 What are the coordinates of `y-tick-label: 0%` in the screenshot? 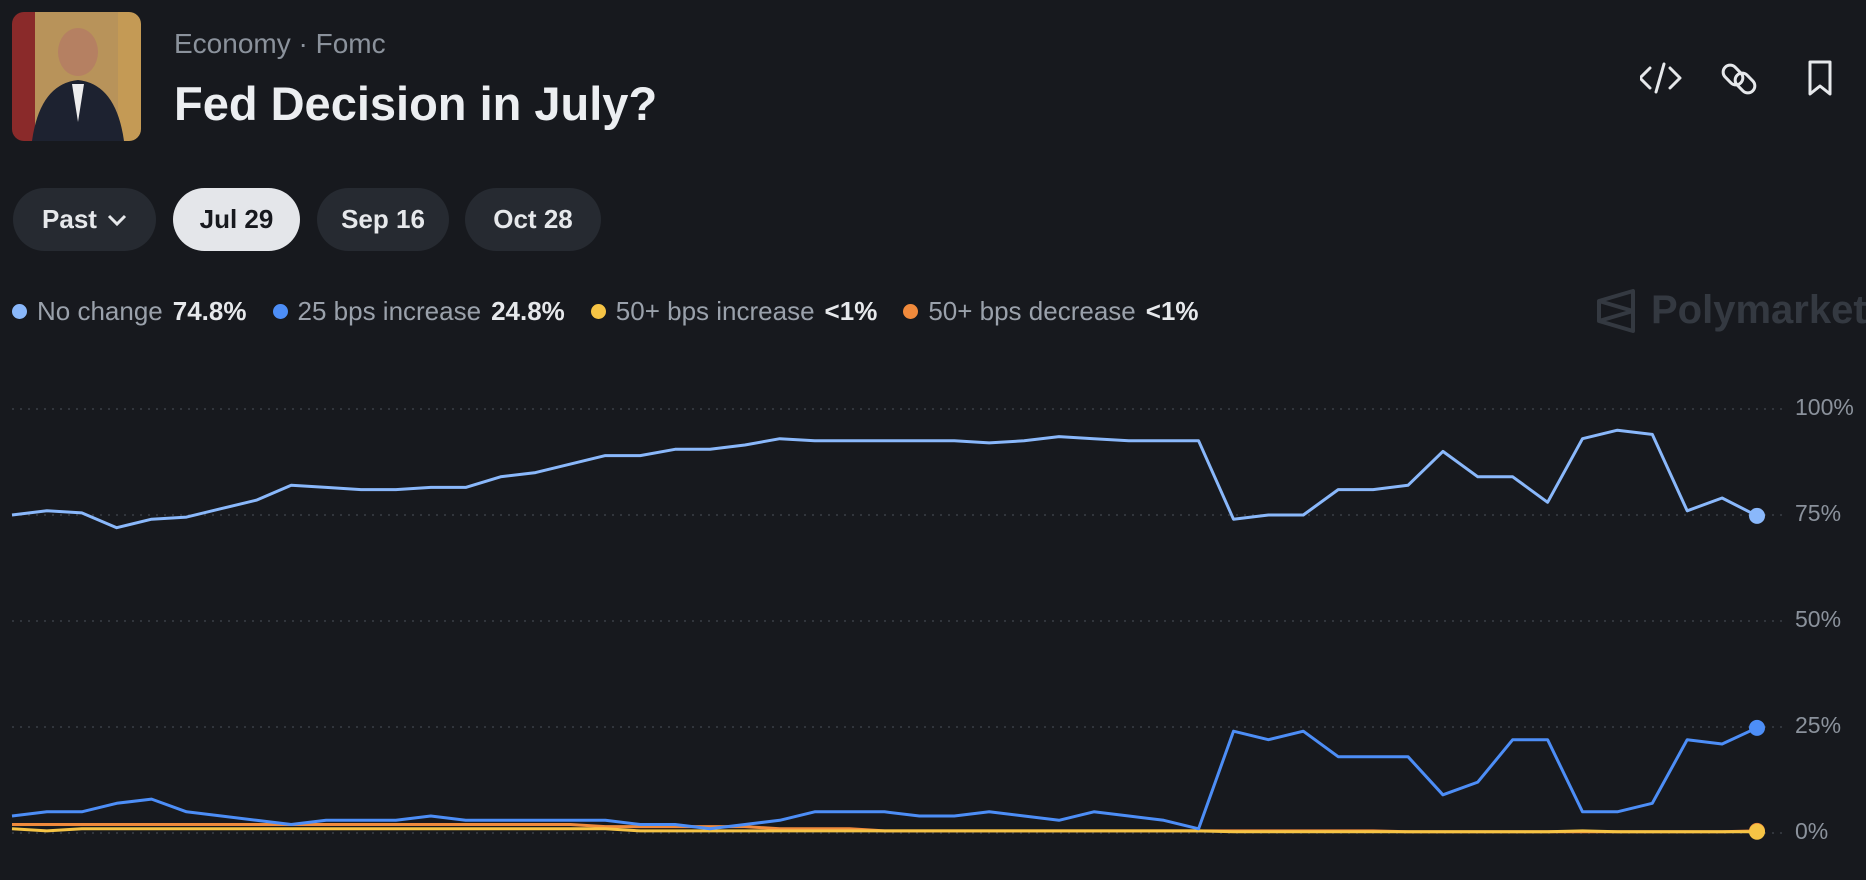 It's located at (1811, 831).